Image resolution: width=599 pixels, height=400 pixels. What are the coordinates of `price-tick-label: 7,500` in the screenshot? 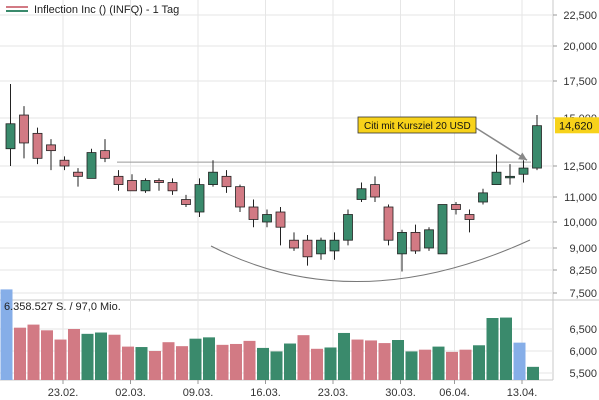 It's located at (583, 294).